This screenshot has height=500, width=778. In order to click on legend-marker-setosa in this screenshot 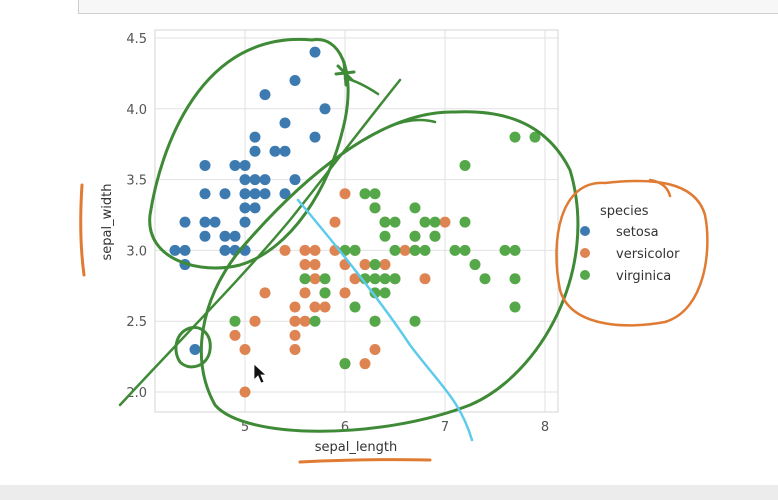, I will do `click(585, 231)`.